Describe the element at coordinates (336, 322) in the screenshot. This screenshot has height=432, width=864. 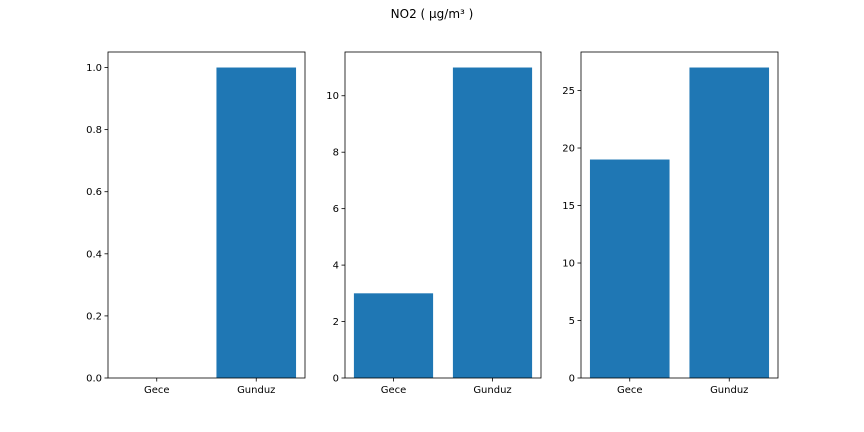
I see `y-tick-label: 2` at that location.